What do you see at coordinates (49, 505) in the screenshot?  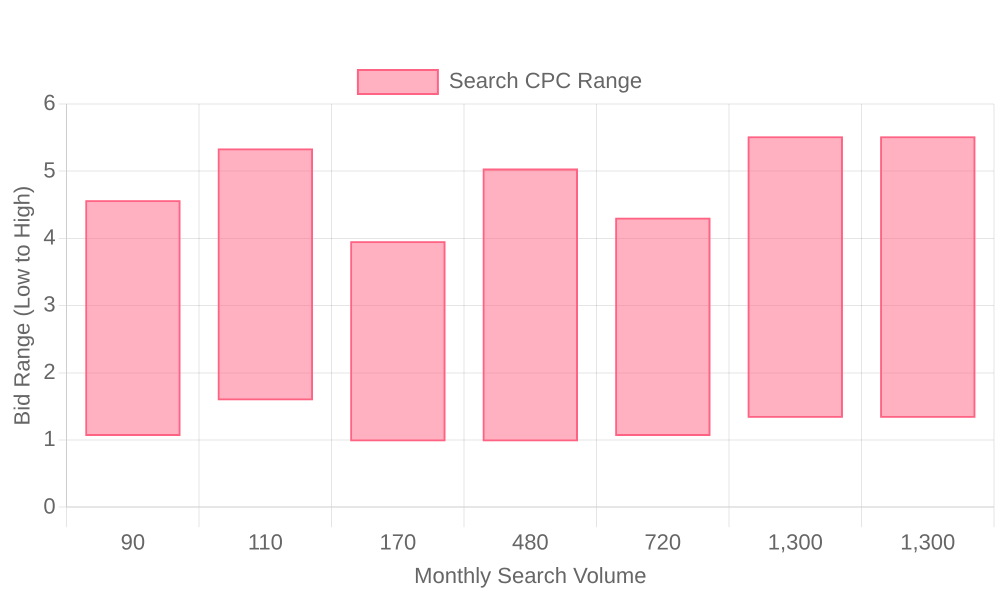 I see `y-tick-label: 0` at bounding box center [49, 505].